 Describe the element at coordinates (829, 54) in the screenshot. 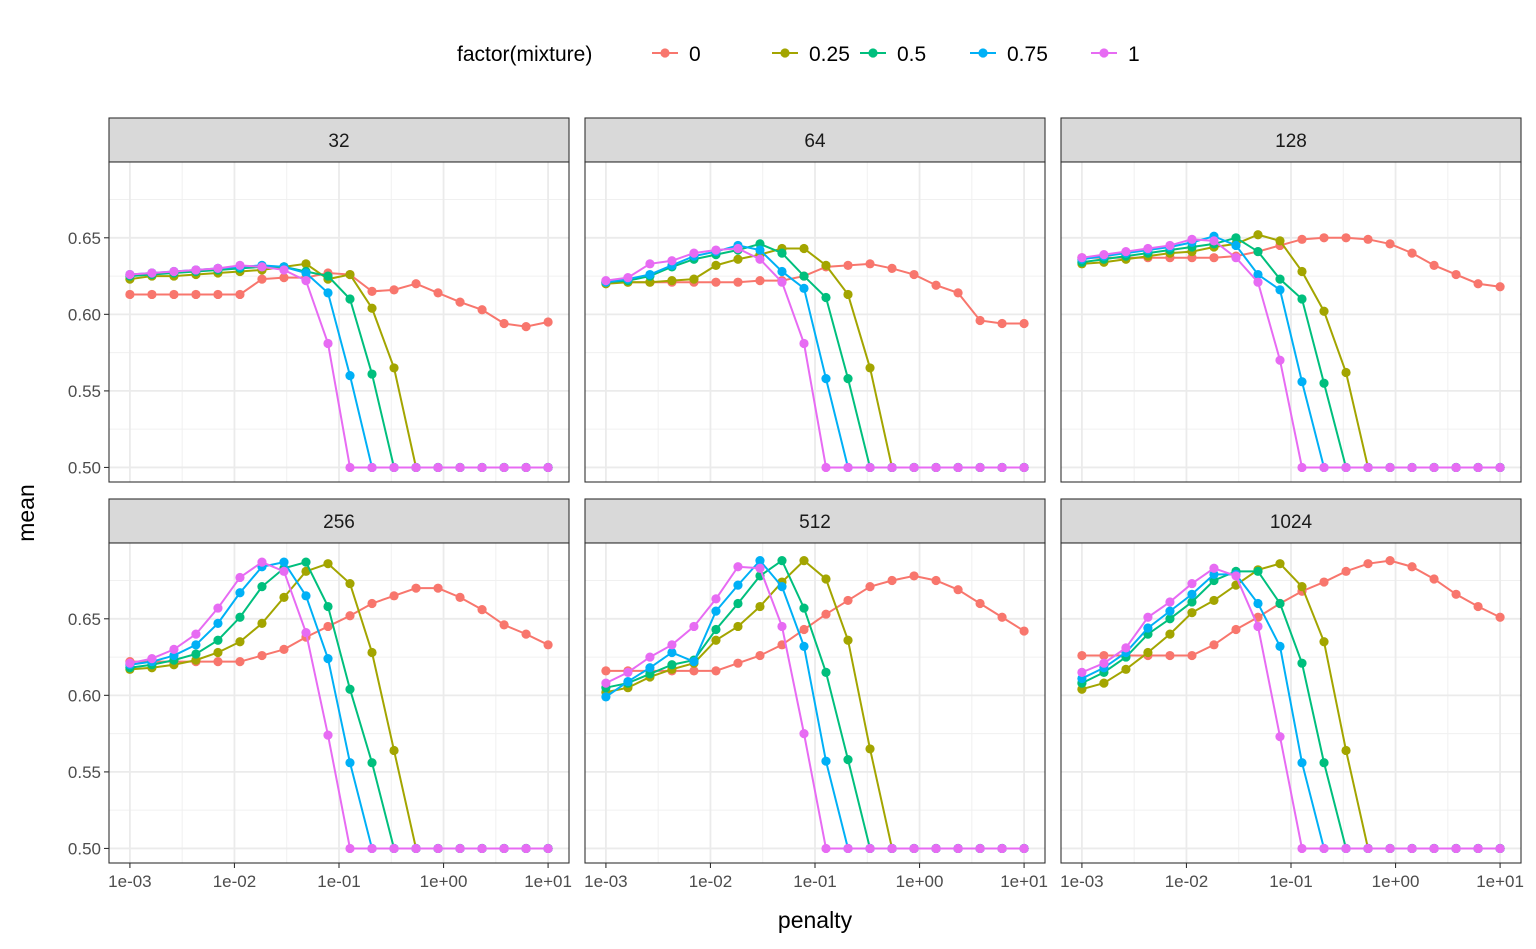

I see `legend-entry-0.25: 0.25` at that location.